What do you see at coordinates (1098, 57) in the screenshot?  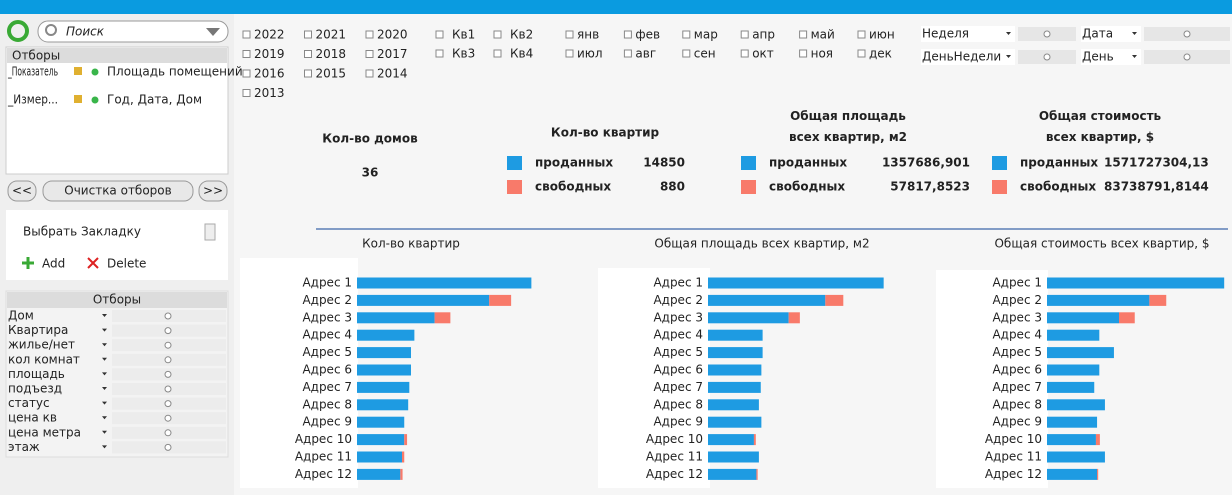 I see `slider-label: День` at bounding box center [1098, 57].